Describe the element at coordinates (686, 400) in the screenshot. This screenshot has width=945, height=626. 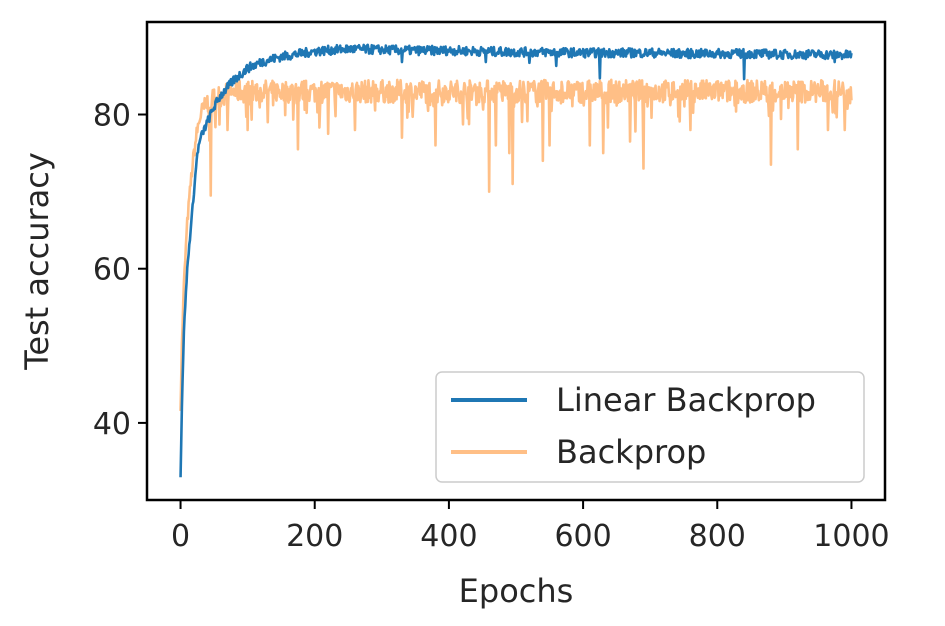
I see `legend-label-linear-backprop: Linear Backprop` at that location.